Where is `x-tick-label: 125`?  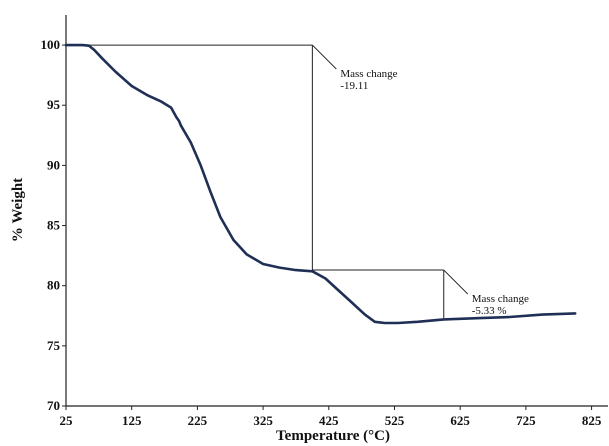 x-tick-label: 125 is located at coordinates (132, 420).